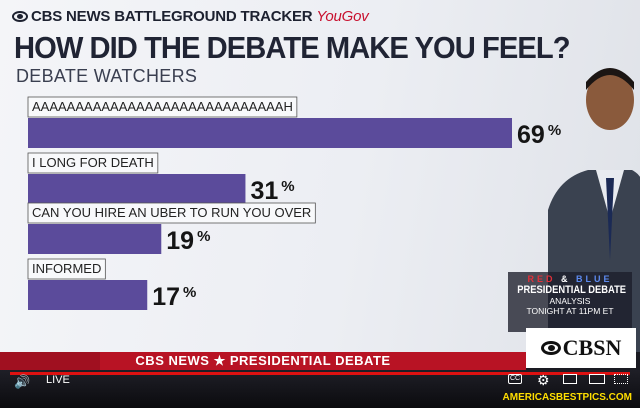 The image size is (640, 408). What do you see at coordinates (58, 380) in the screenshot?
I see `live-label: LIVE` at bounding box center [58, 380].